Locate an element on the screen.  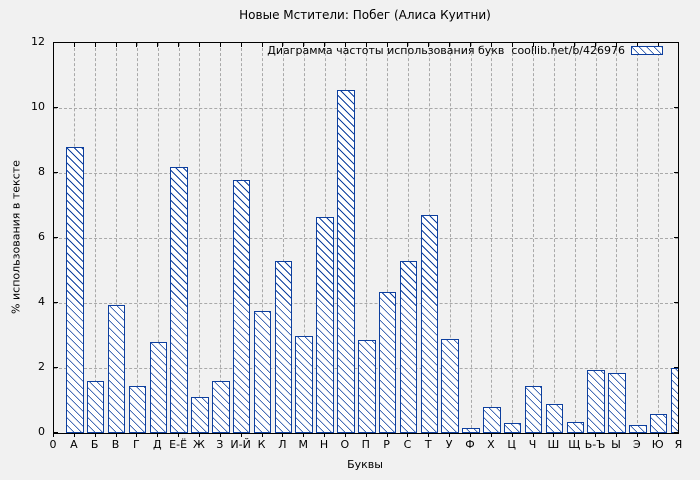
bar-М is located at coordinates (304, 384).